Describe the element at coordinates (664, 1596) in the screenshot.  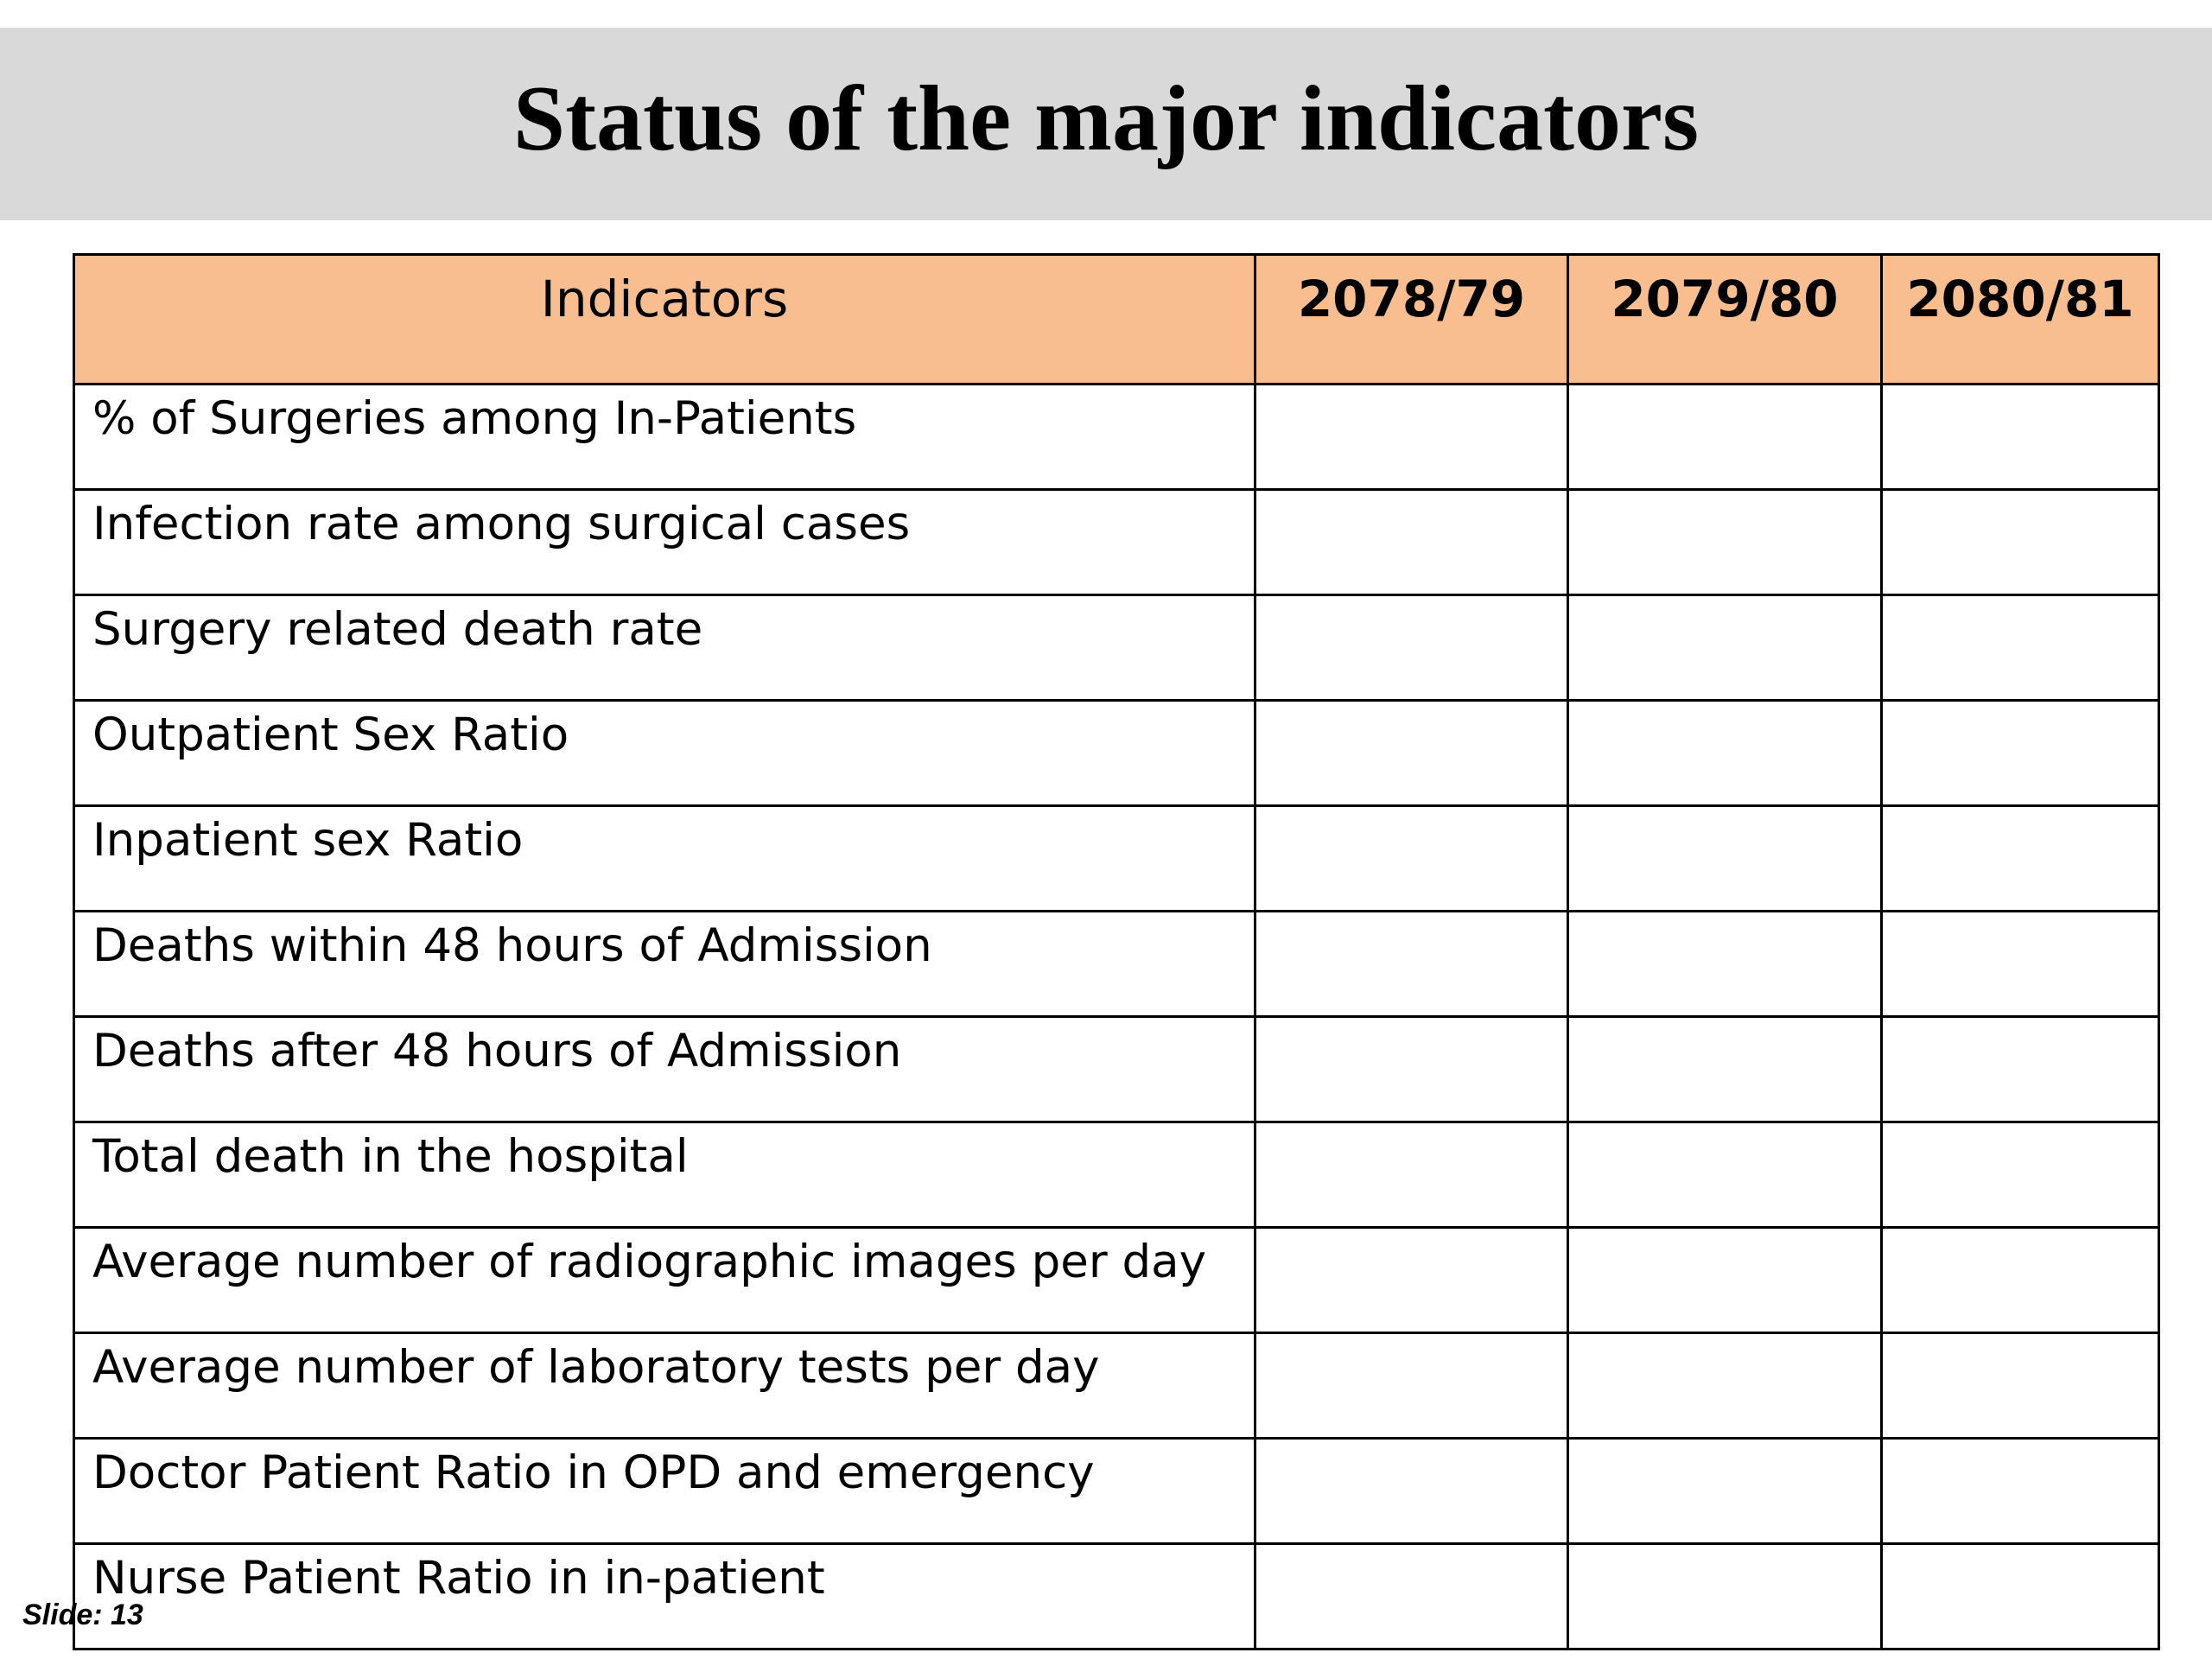
I see `indicator-label: Nurse Patient Ratio in in-patient` at that location.